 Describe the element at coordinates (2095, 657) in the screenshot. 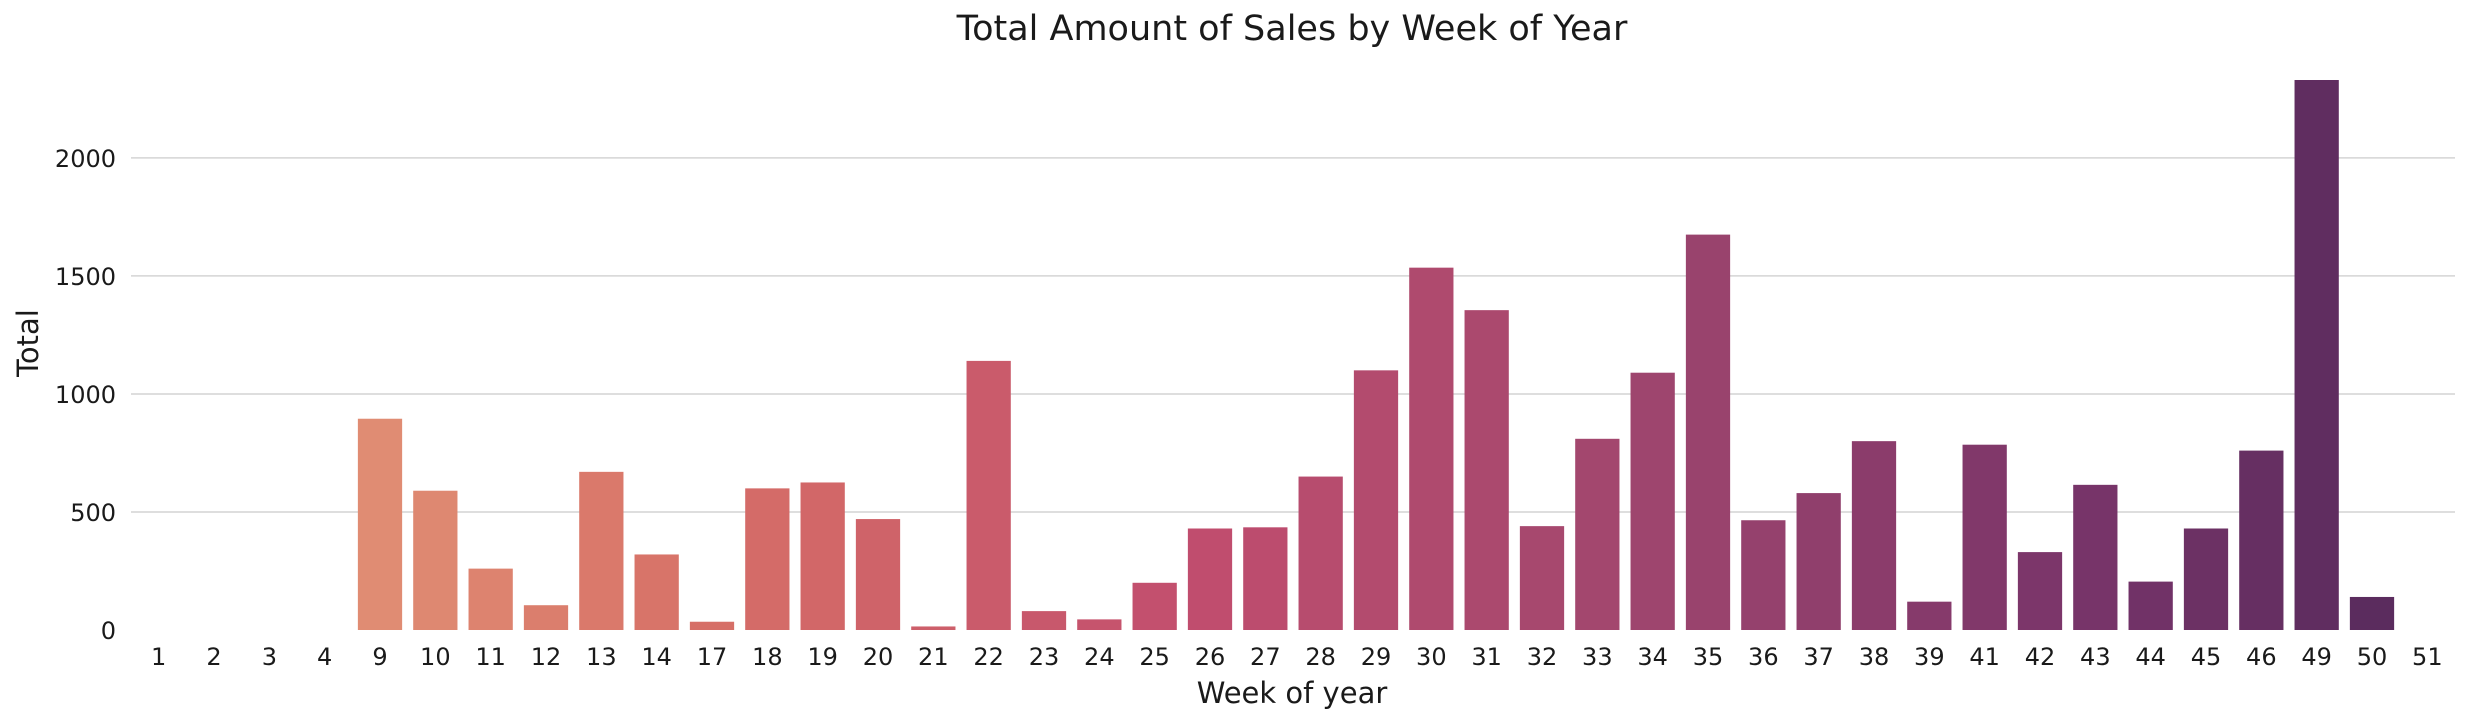

I see `x-tick-label: 43` at that location.